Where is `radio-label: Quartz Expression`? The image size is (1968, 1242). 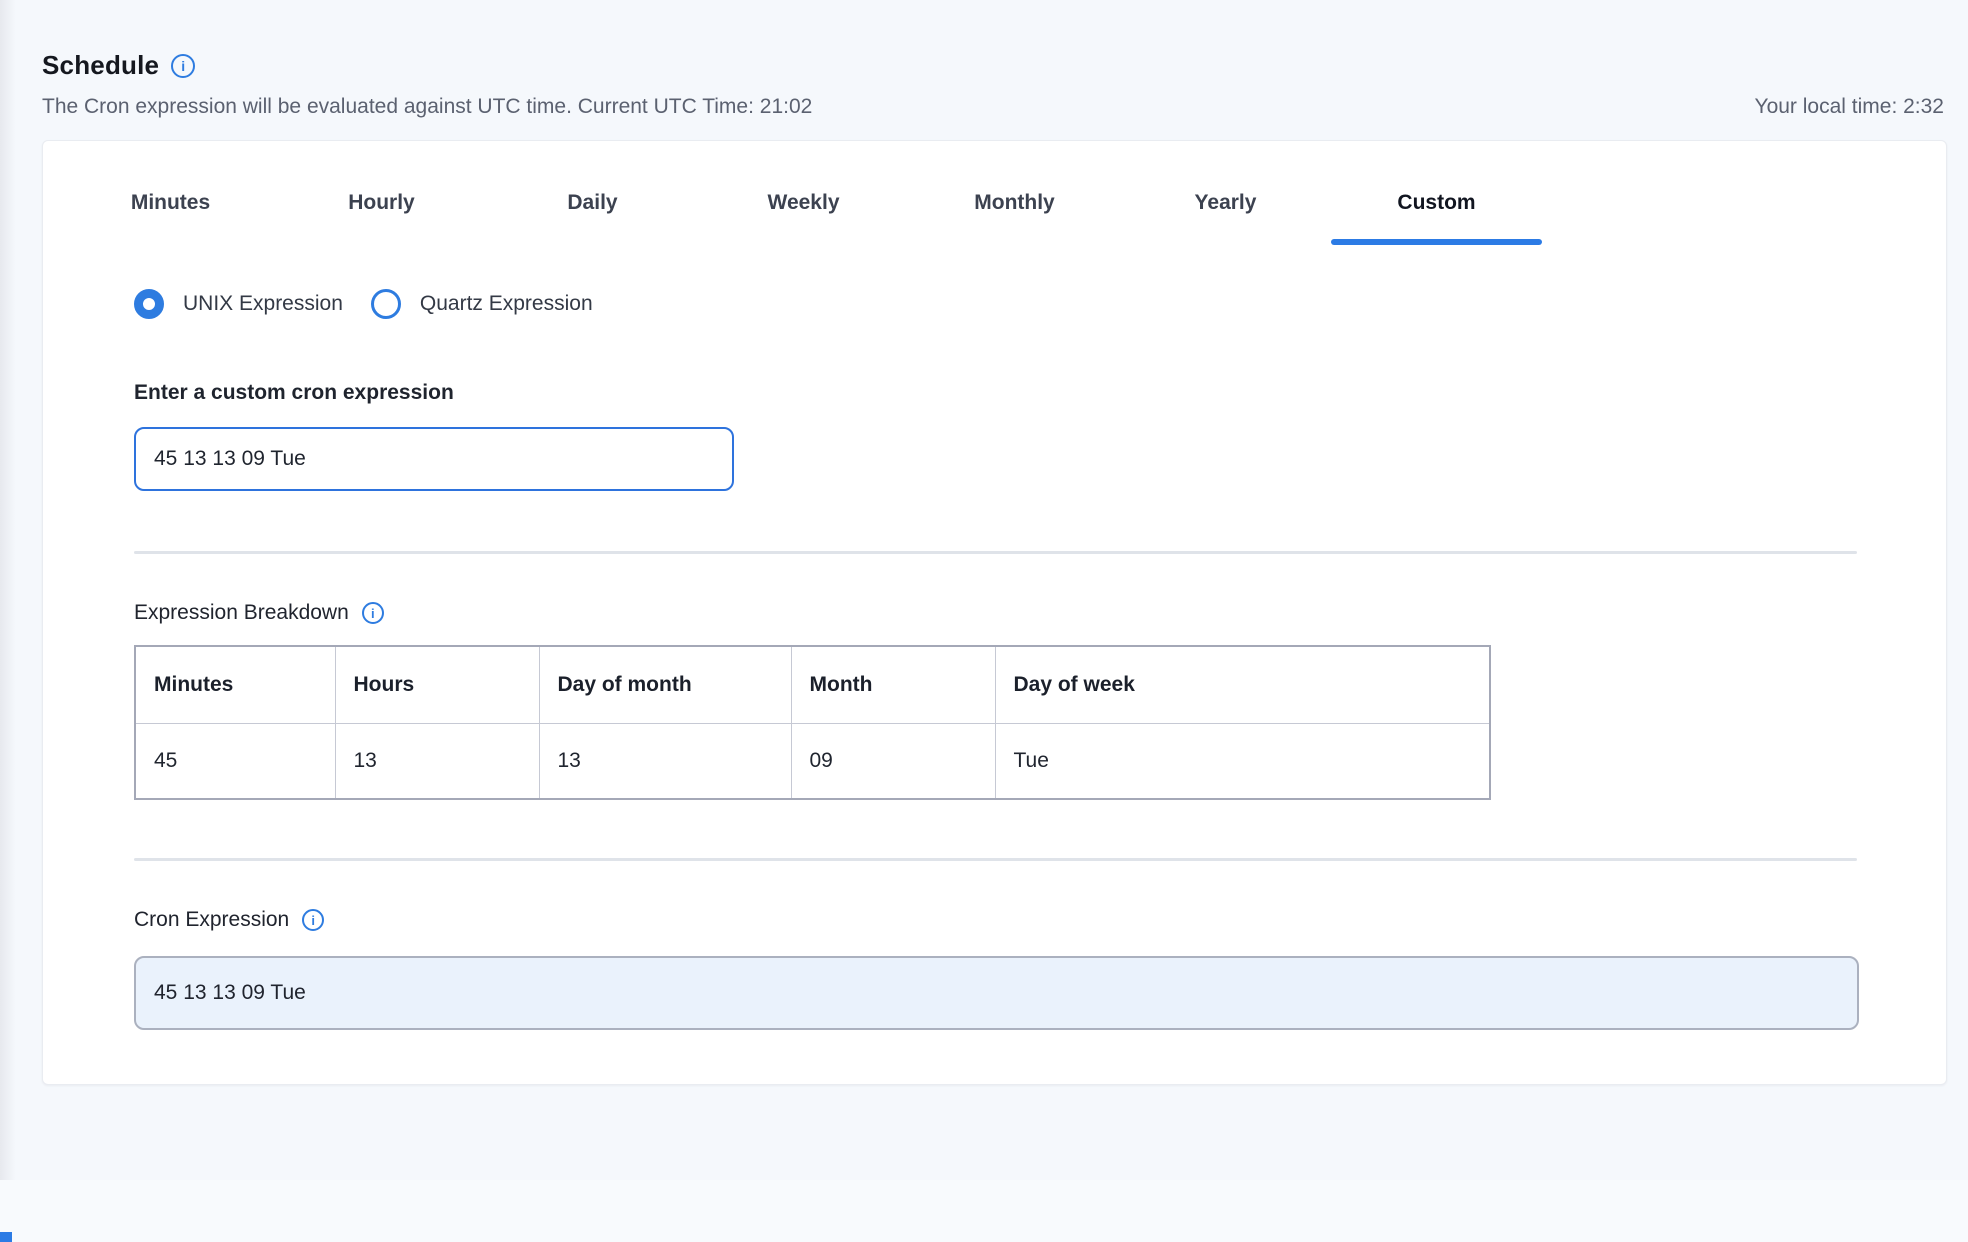 radio-label: Quartz Expression is located at coordinates (506, 303).